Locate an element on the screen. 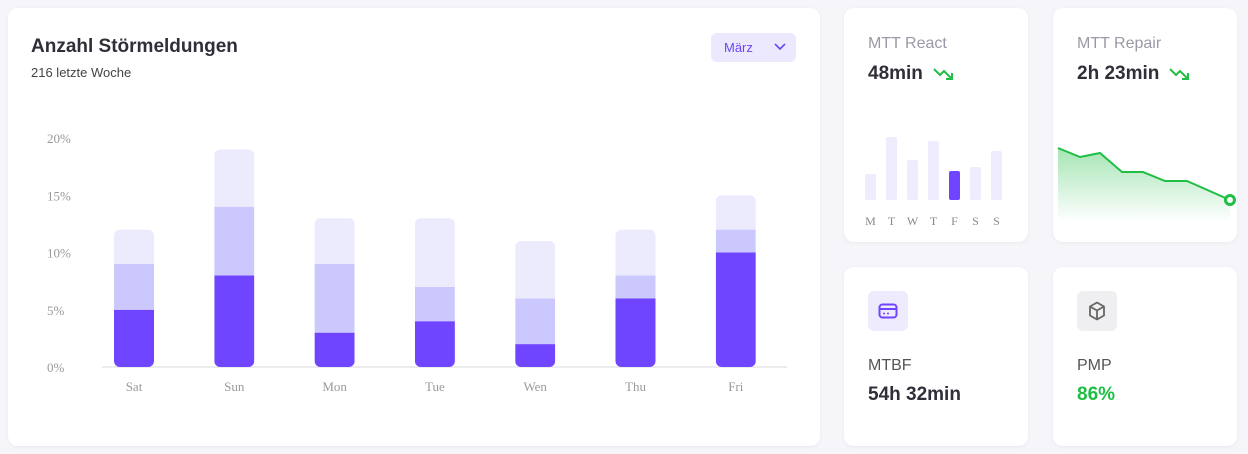 Image resolution: width=1248 pixels, height=454 pixels. x-tick-label: Sun is located at coordinates (234, 386).